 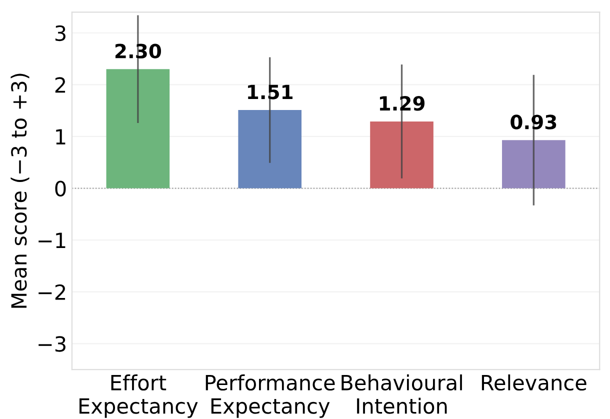 I want to click on y-tick-label: 1, so click(x=61, y=136).